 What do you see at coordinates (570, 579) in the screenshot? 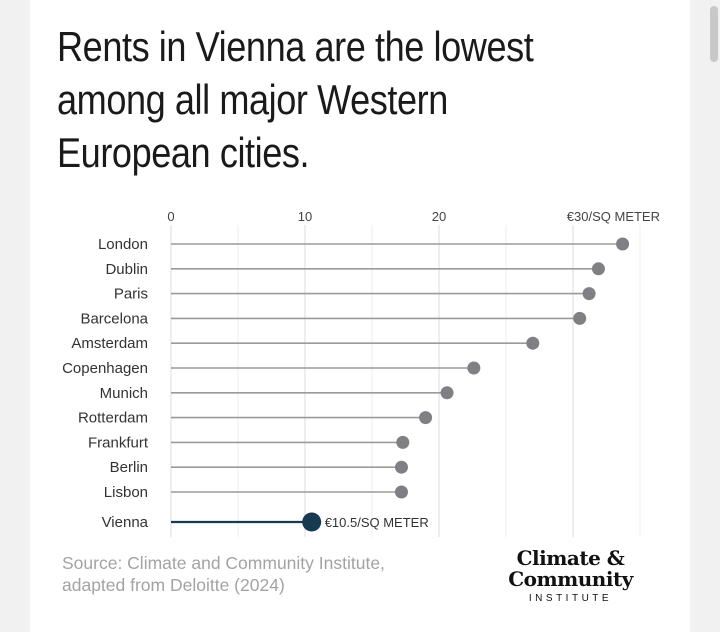
I see `logo-line-2: Community` at bounding box center [570, 579].